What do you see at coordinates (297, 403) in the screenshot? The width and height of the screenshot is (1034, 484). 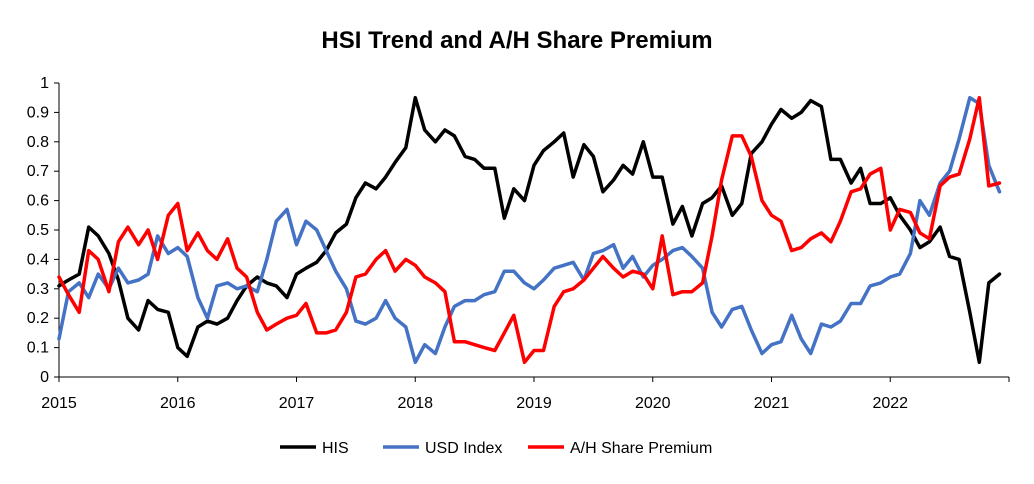 I see `x-tick-label: 2017` at bounding box center [297, 403].